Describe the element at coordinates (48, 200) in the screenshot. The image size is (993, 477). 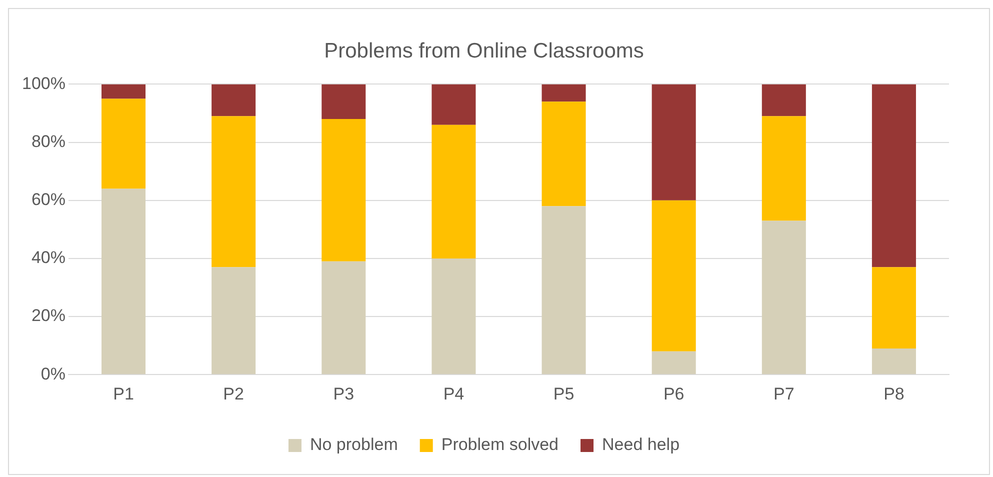
I see `y-tick-label: 60%` at that location.